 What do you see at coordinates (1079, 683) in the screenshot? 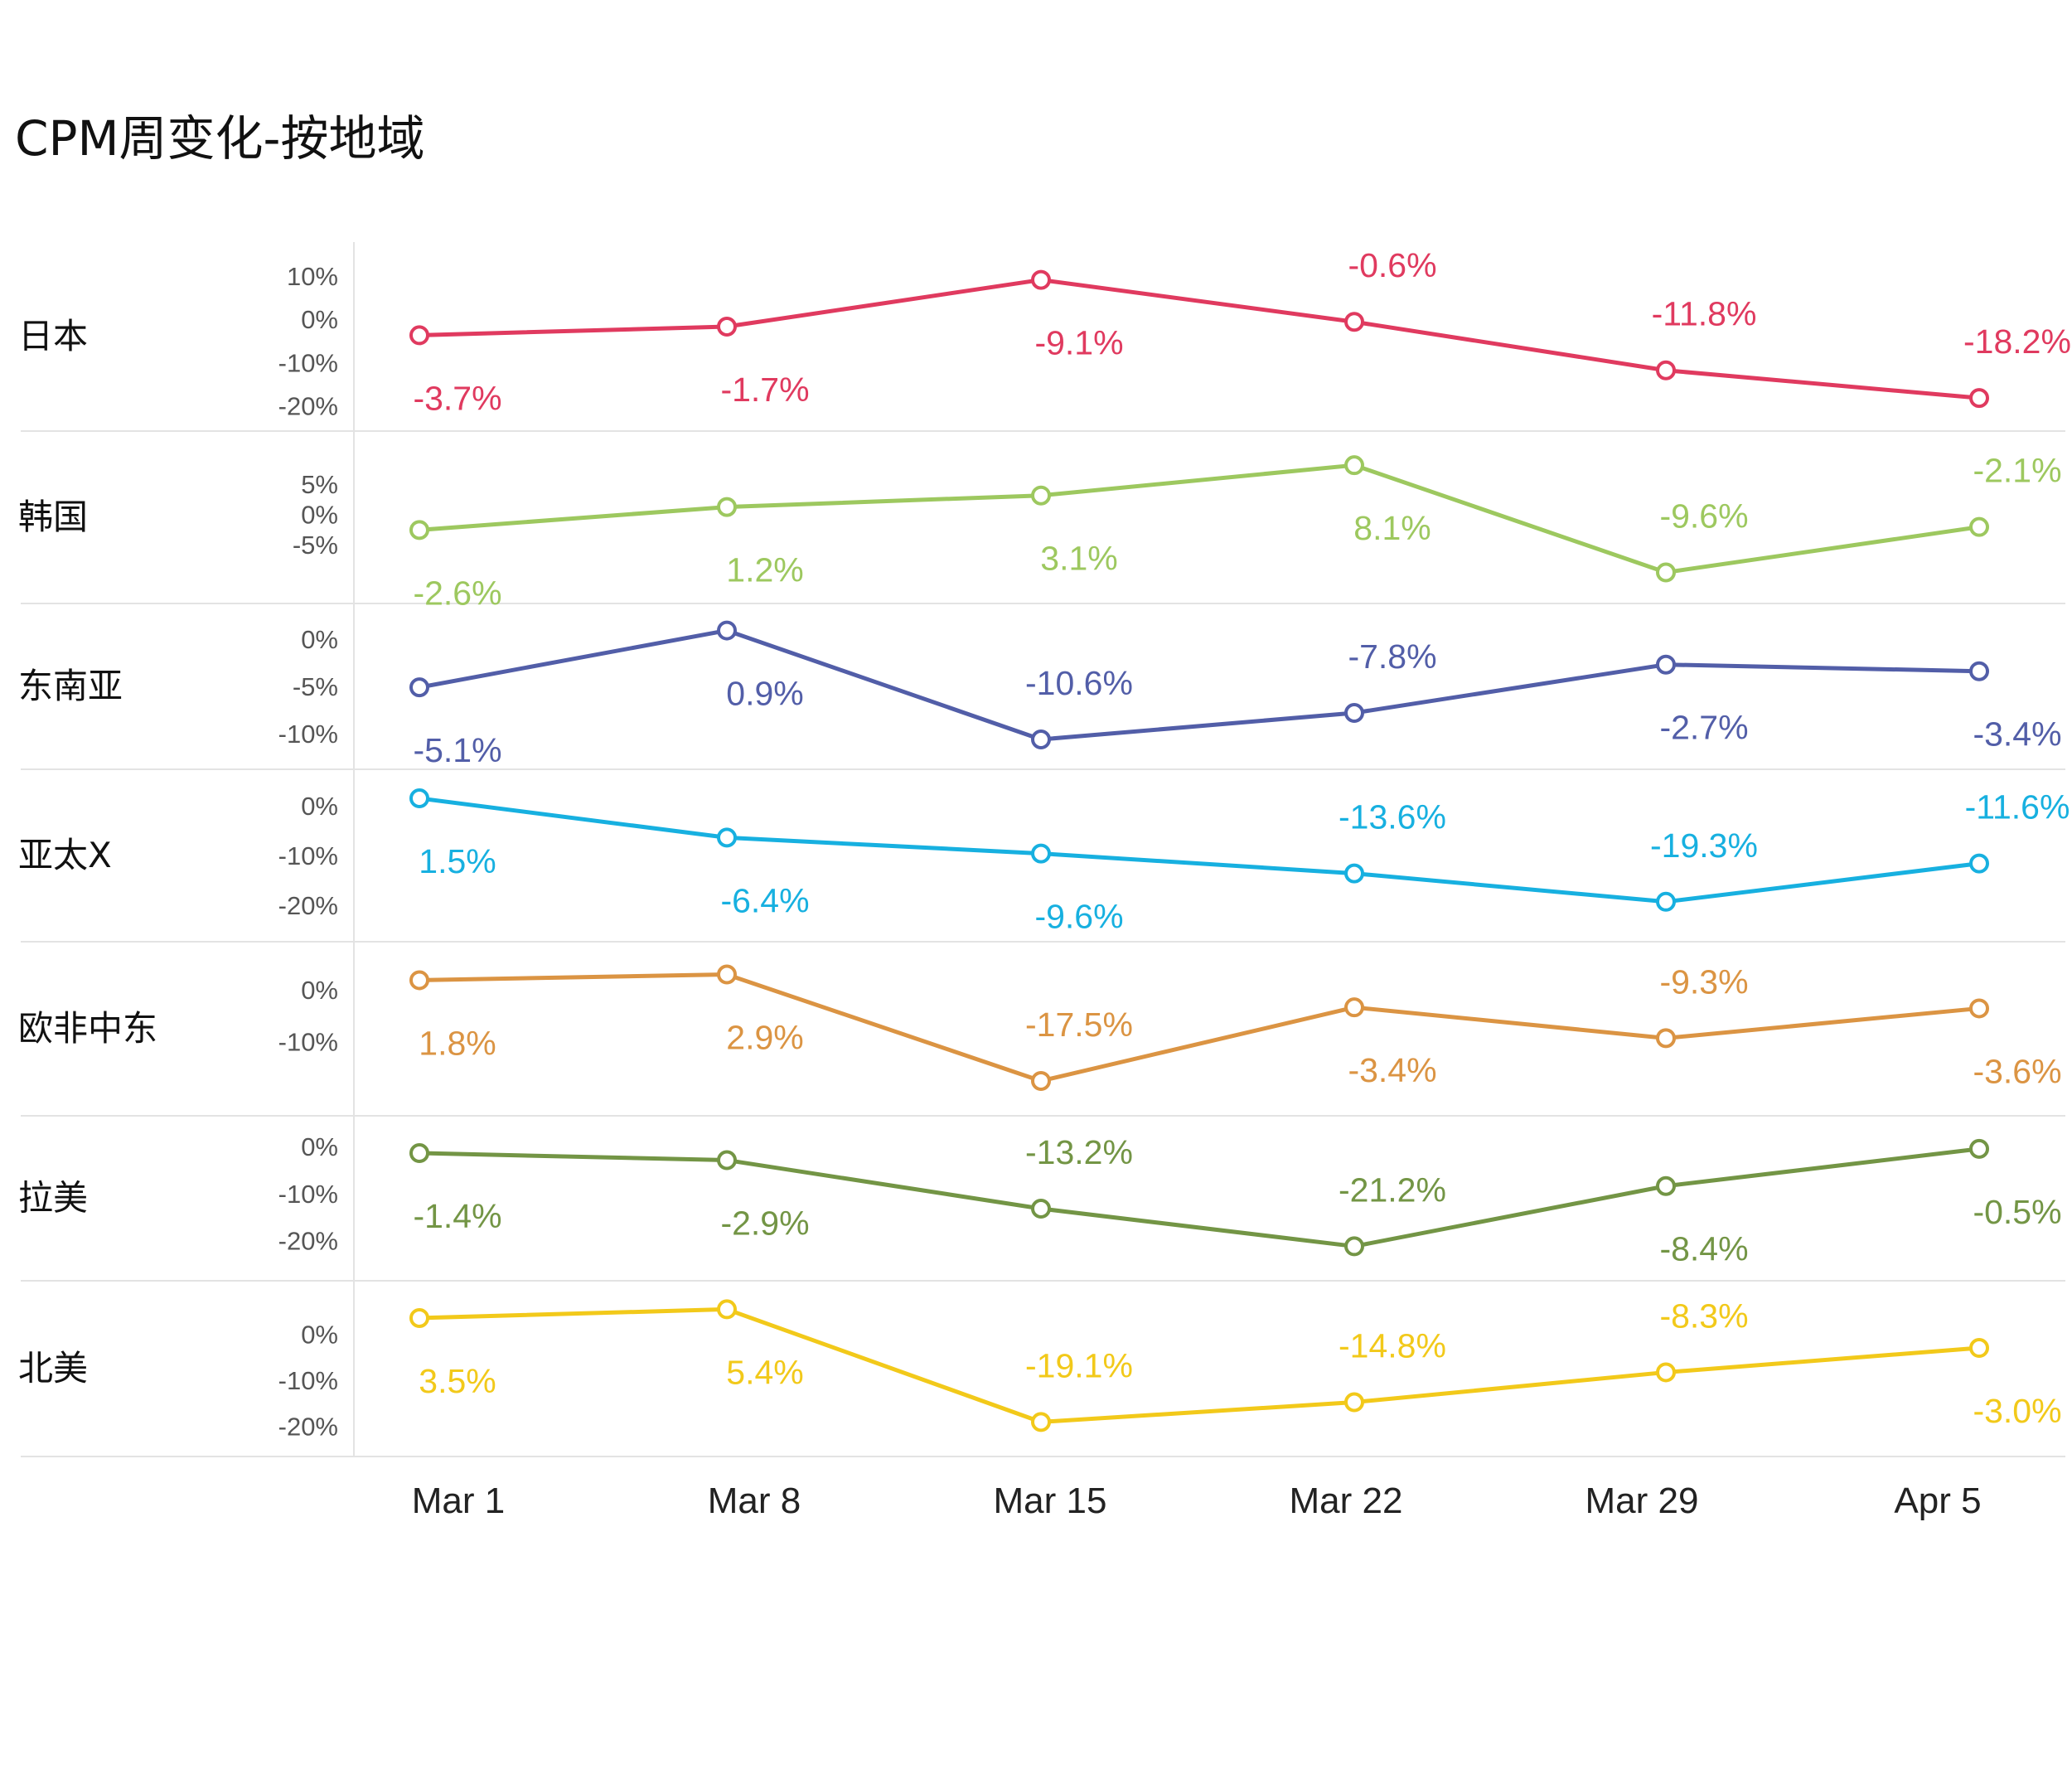
I see `data-label: -10.6%` at bounding box center [1079, 683].